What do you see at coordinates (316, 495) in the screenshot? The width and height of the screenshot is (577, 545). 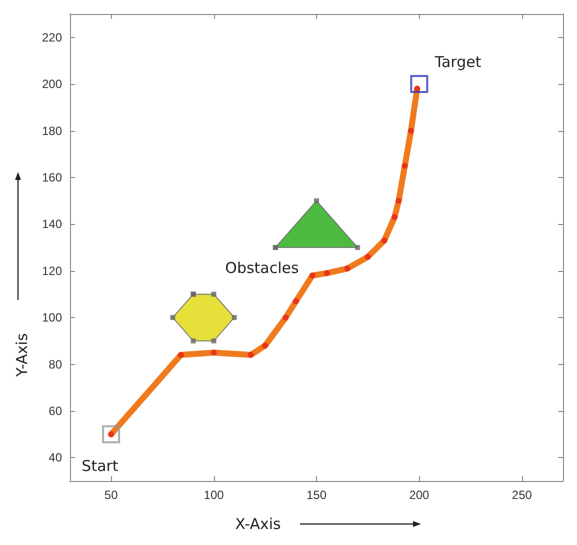 I see `x-tick-label: 150` at bounding box center [316, 495].